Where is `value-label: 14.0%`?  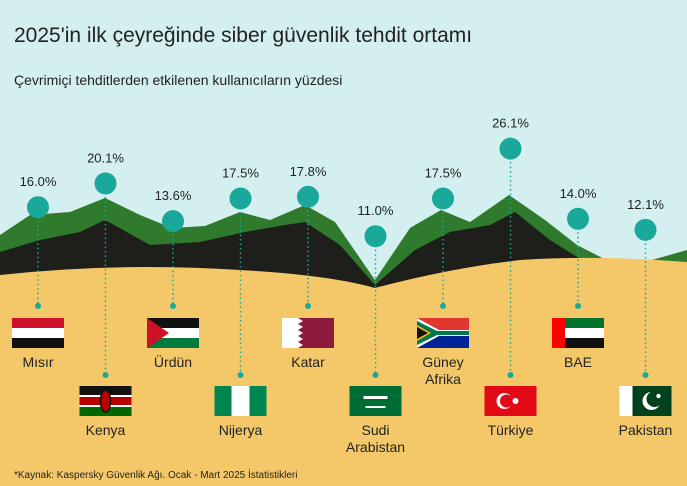
value-label: 14.0% is located at coordinates (578, 193).